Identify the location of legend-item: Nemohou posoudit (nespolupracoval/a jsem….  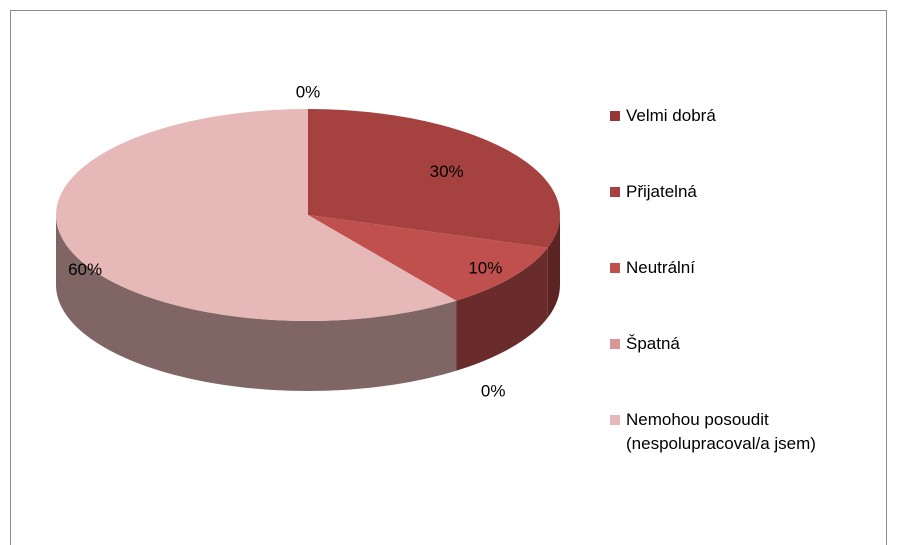
(750, 446).